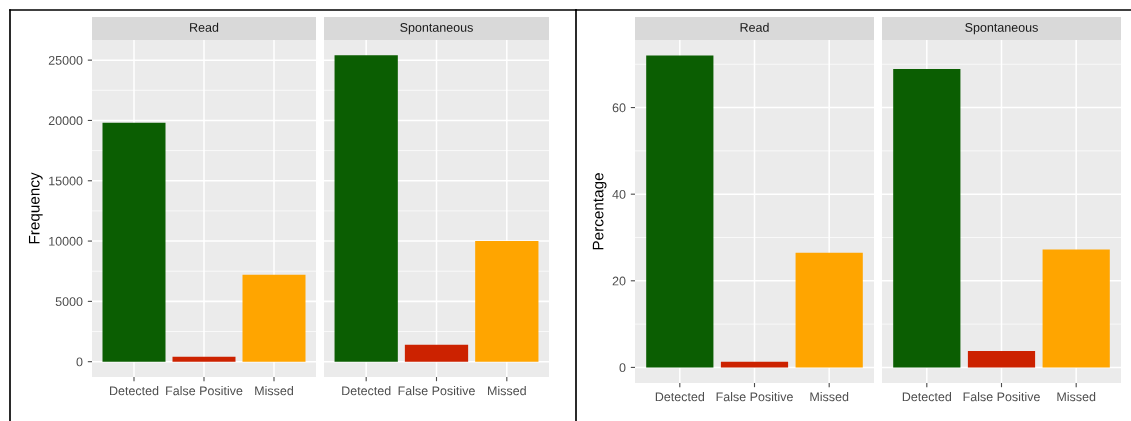 Image resolution: width=1131 pixels, height=421 pixels. Describe the element at coordinates (619, 108) in the screenshot. I see `y-tick-label: 60` at that location.